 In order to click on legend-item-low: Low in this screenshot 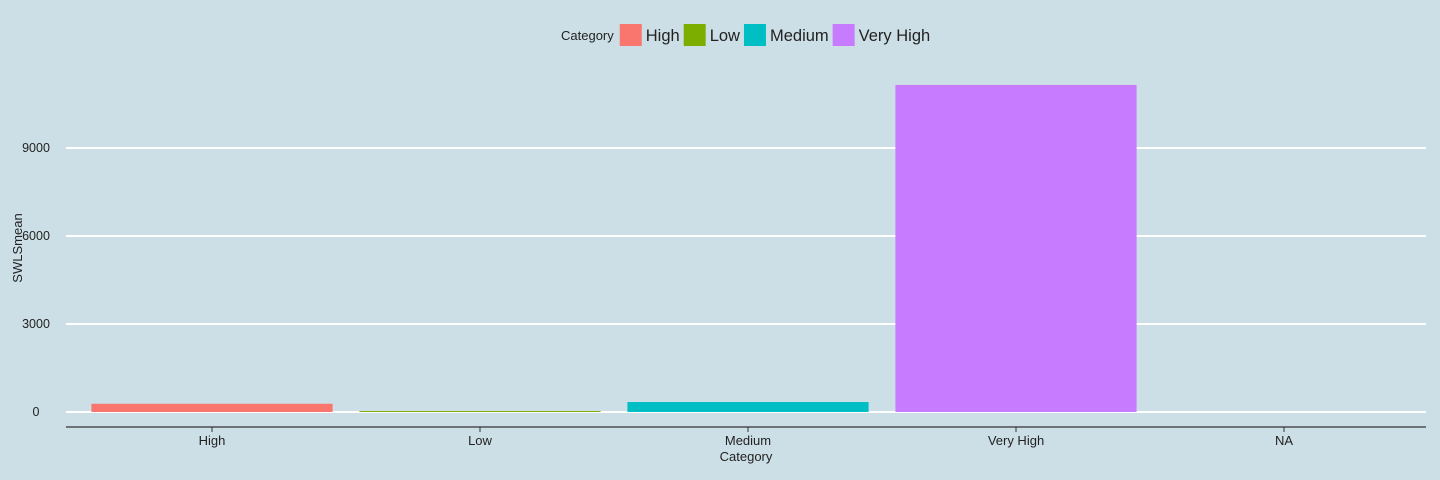, I will do `click(711, 35)`.